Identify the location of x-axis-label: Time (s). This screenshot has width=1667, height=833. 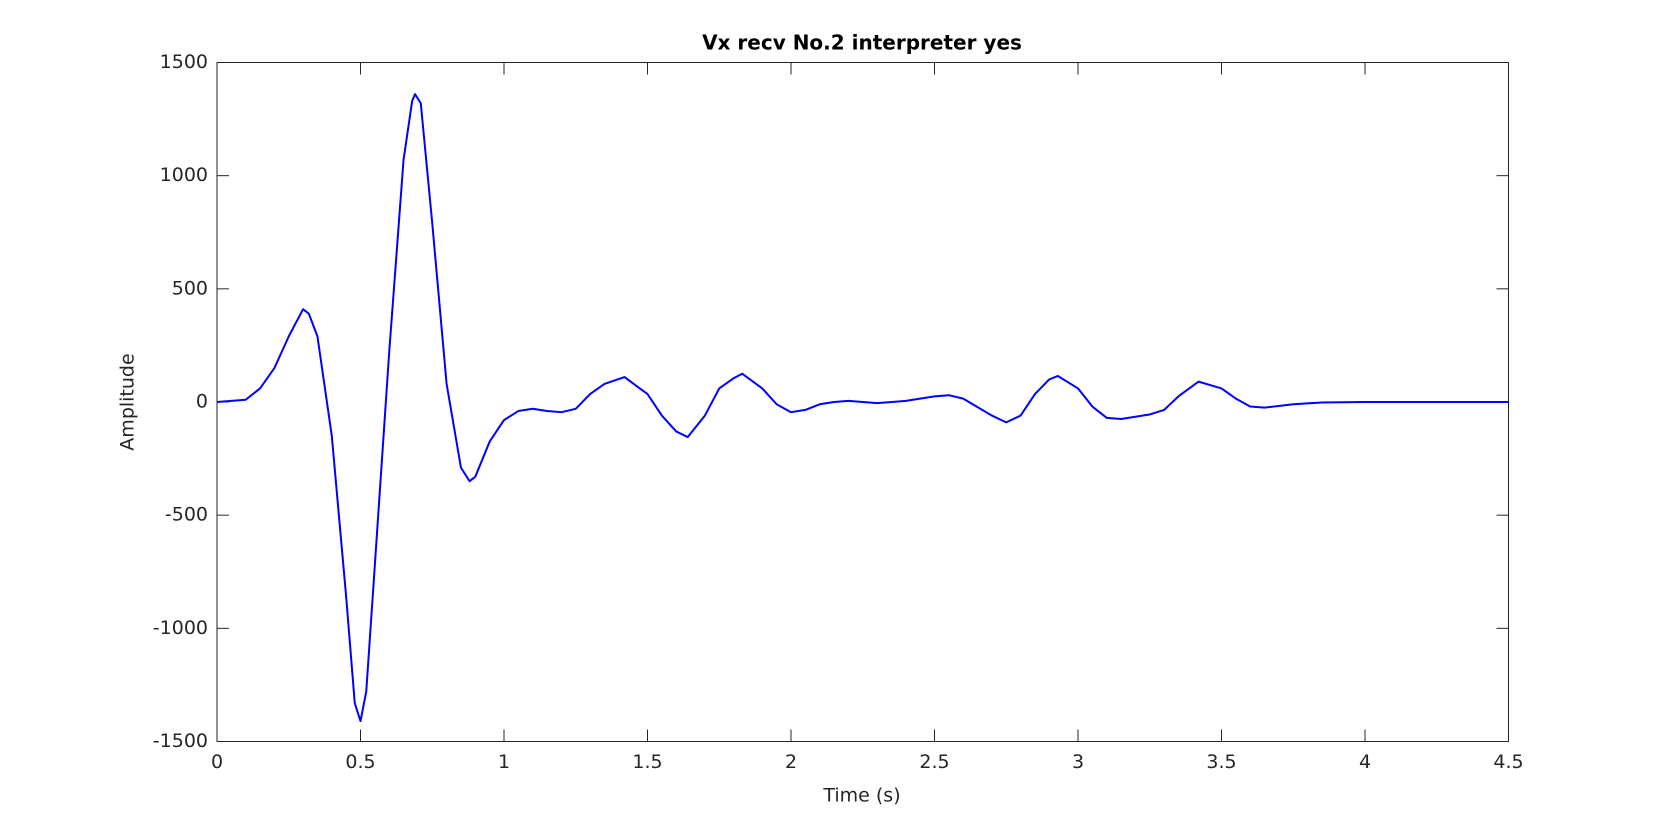
(861, 796).